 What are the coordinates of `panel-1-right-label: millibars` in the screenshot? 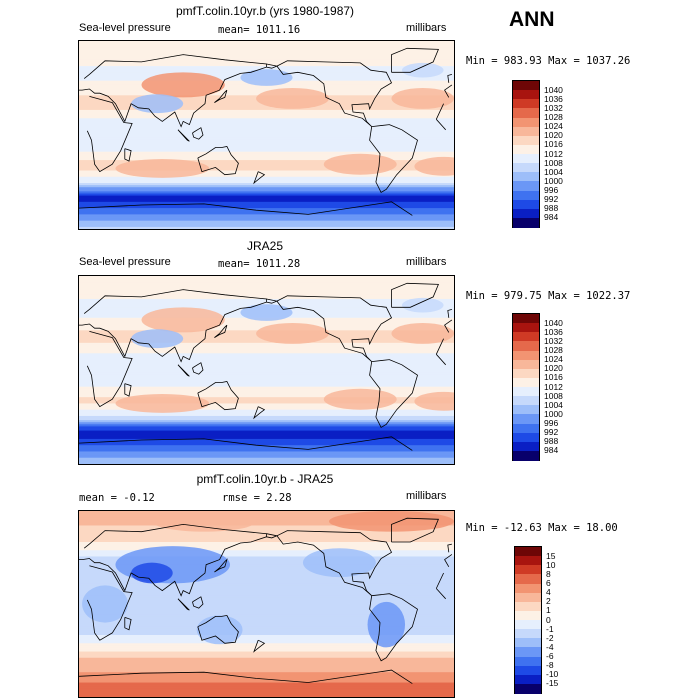 It's located at (426, 28).